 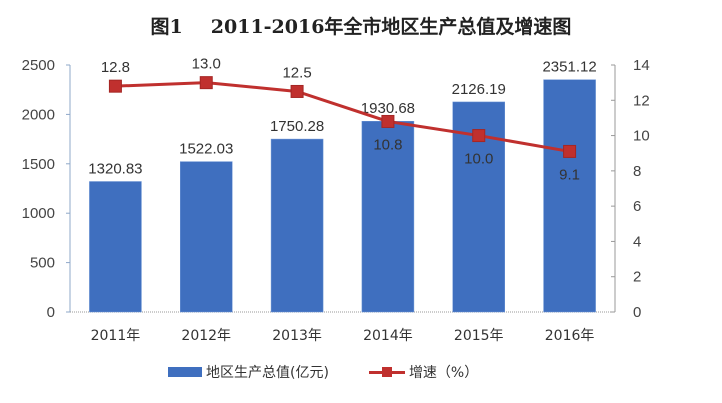 I want to click on x-tick-label: 2013年, so click(x=297, y=336).